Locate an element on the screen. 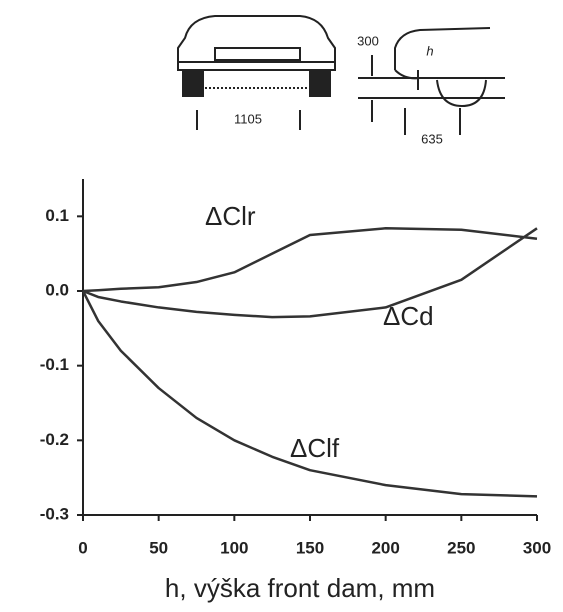  x-tick-label: 100 is located at coordinates (234, 547).